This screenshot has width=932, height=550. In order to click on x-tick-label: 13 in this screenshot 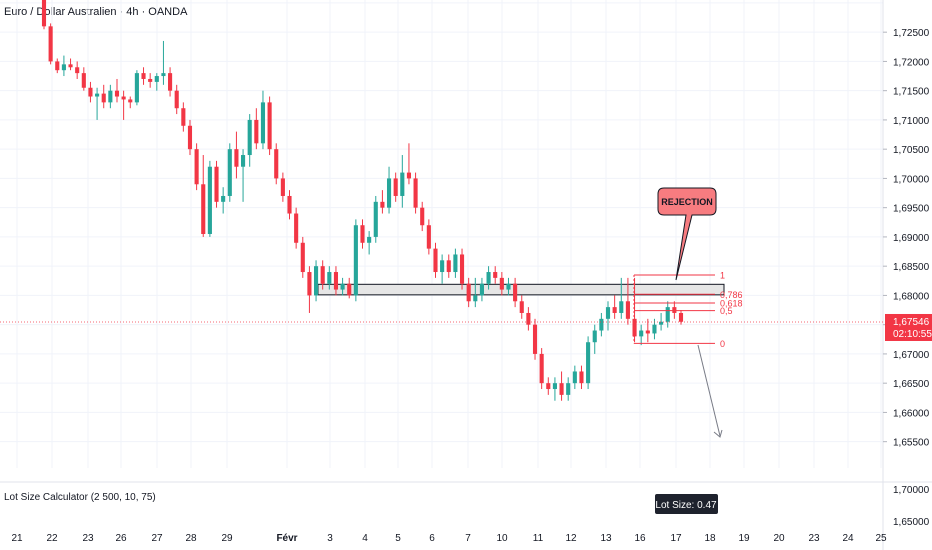, I will do `click(606, 538)`.